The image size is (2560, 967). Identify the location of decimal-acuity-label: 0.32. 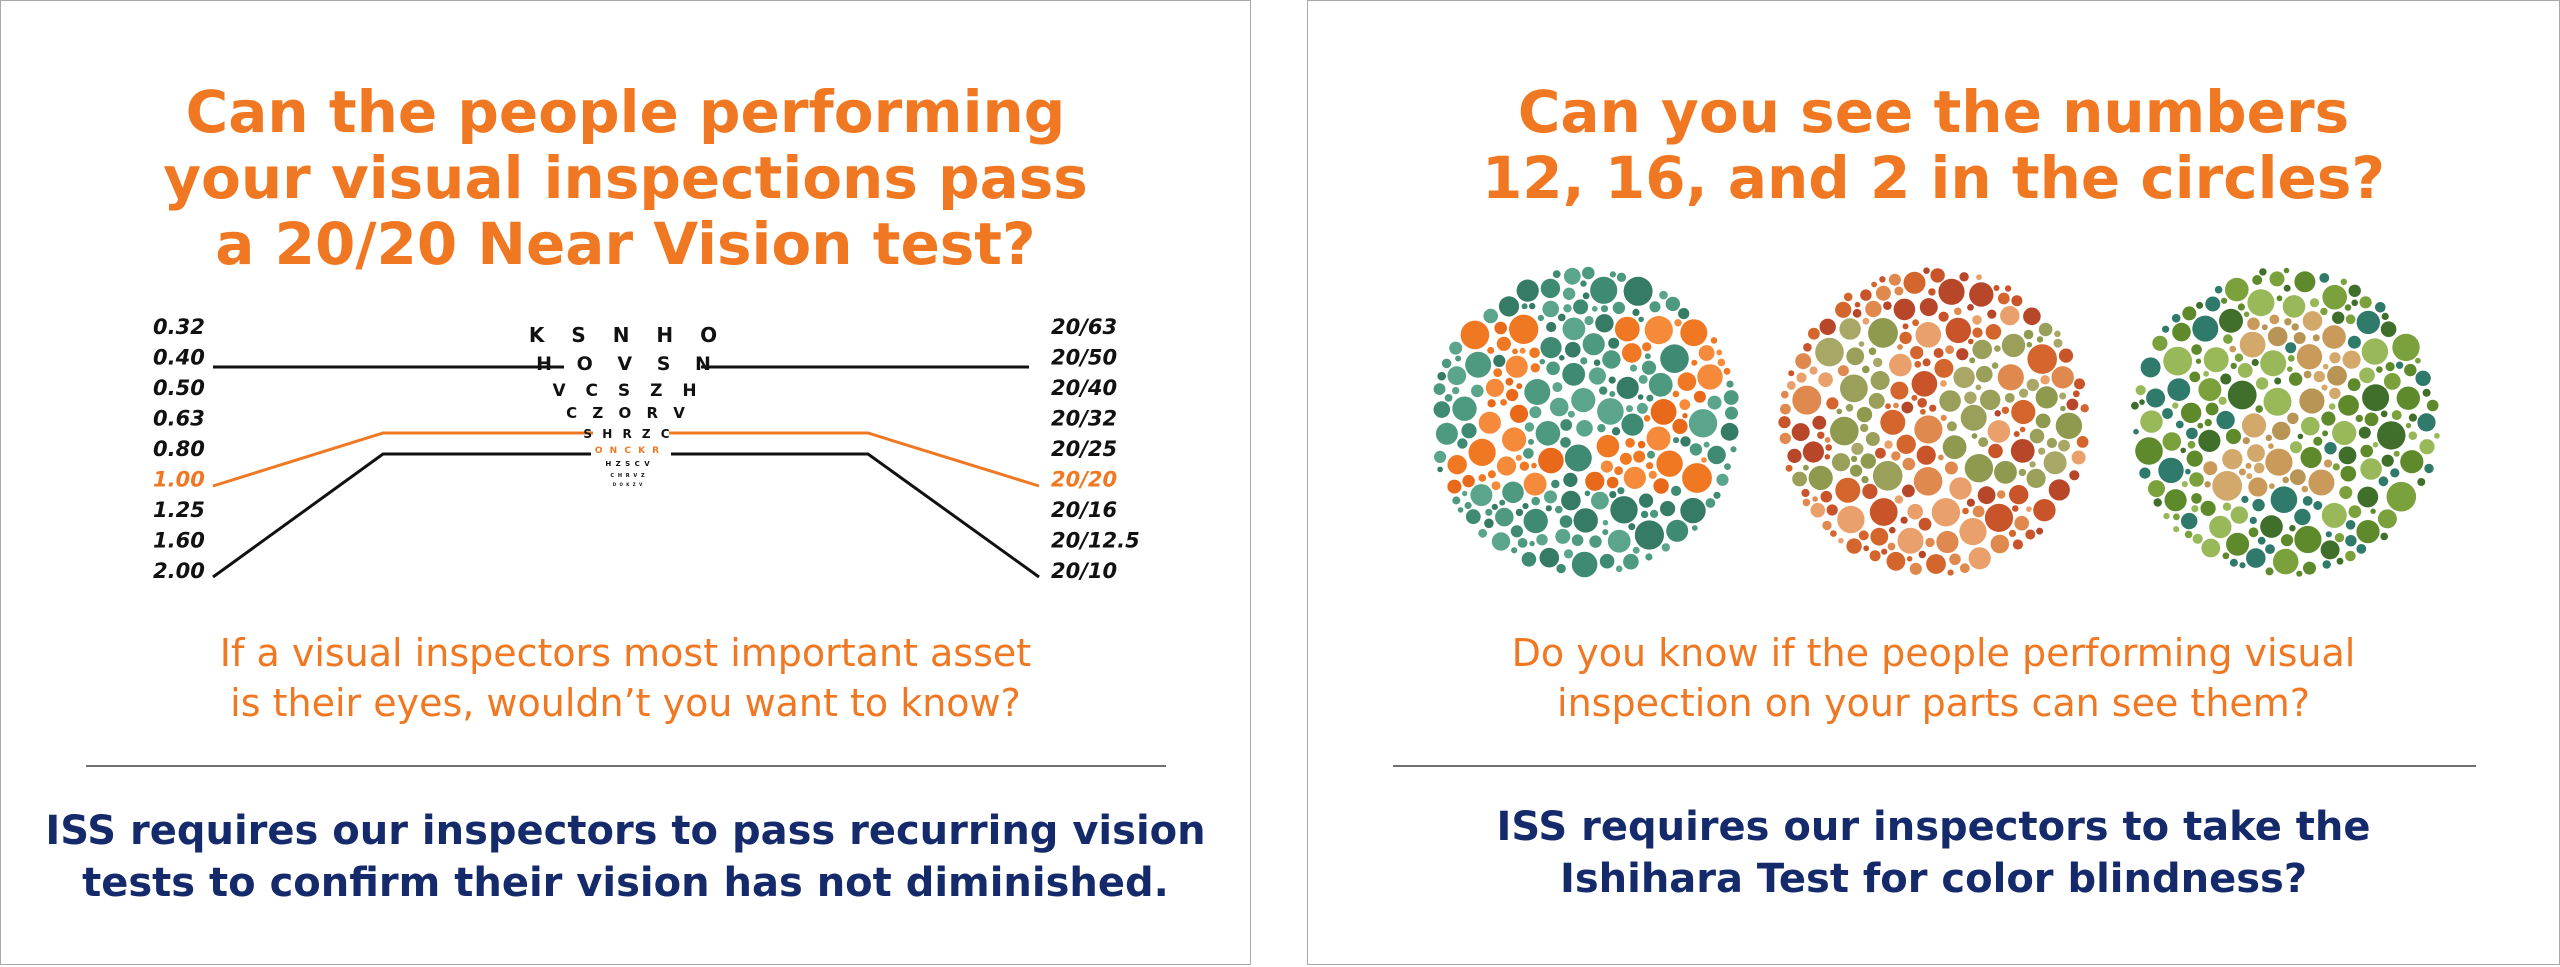
(179, 327).